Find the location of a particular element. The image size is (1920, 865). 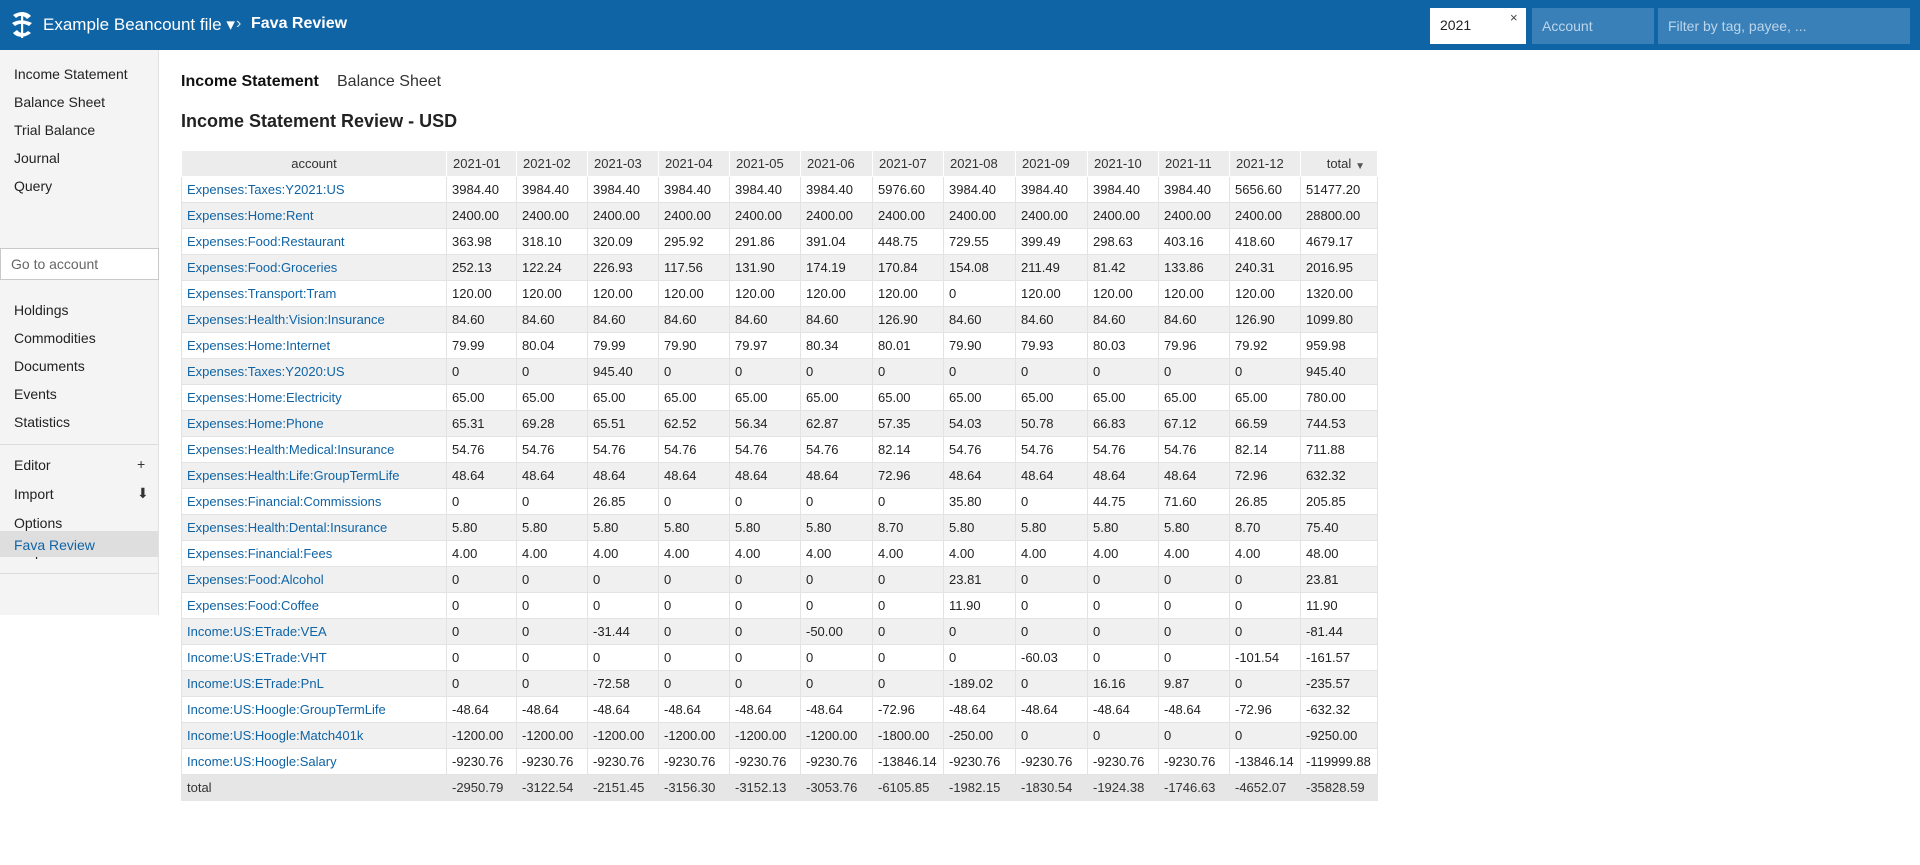

column-header: 2021-04 is located at coordinates (694, 163).